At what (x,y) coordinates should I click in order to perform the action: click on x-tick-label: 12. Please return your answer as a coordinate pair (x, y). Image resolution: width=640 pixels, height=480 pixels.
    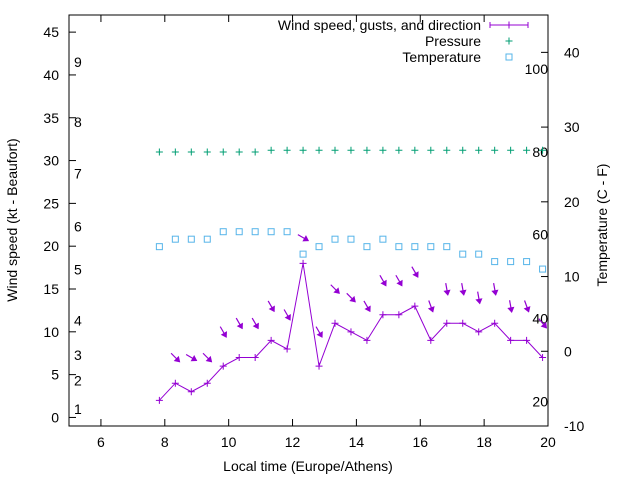
    Looking at the image, I should click on (293, 442).